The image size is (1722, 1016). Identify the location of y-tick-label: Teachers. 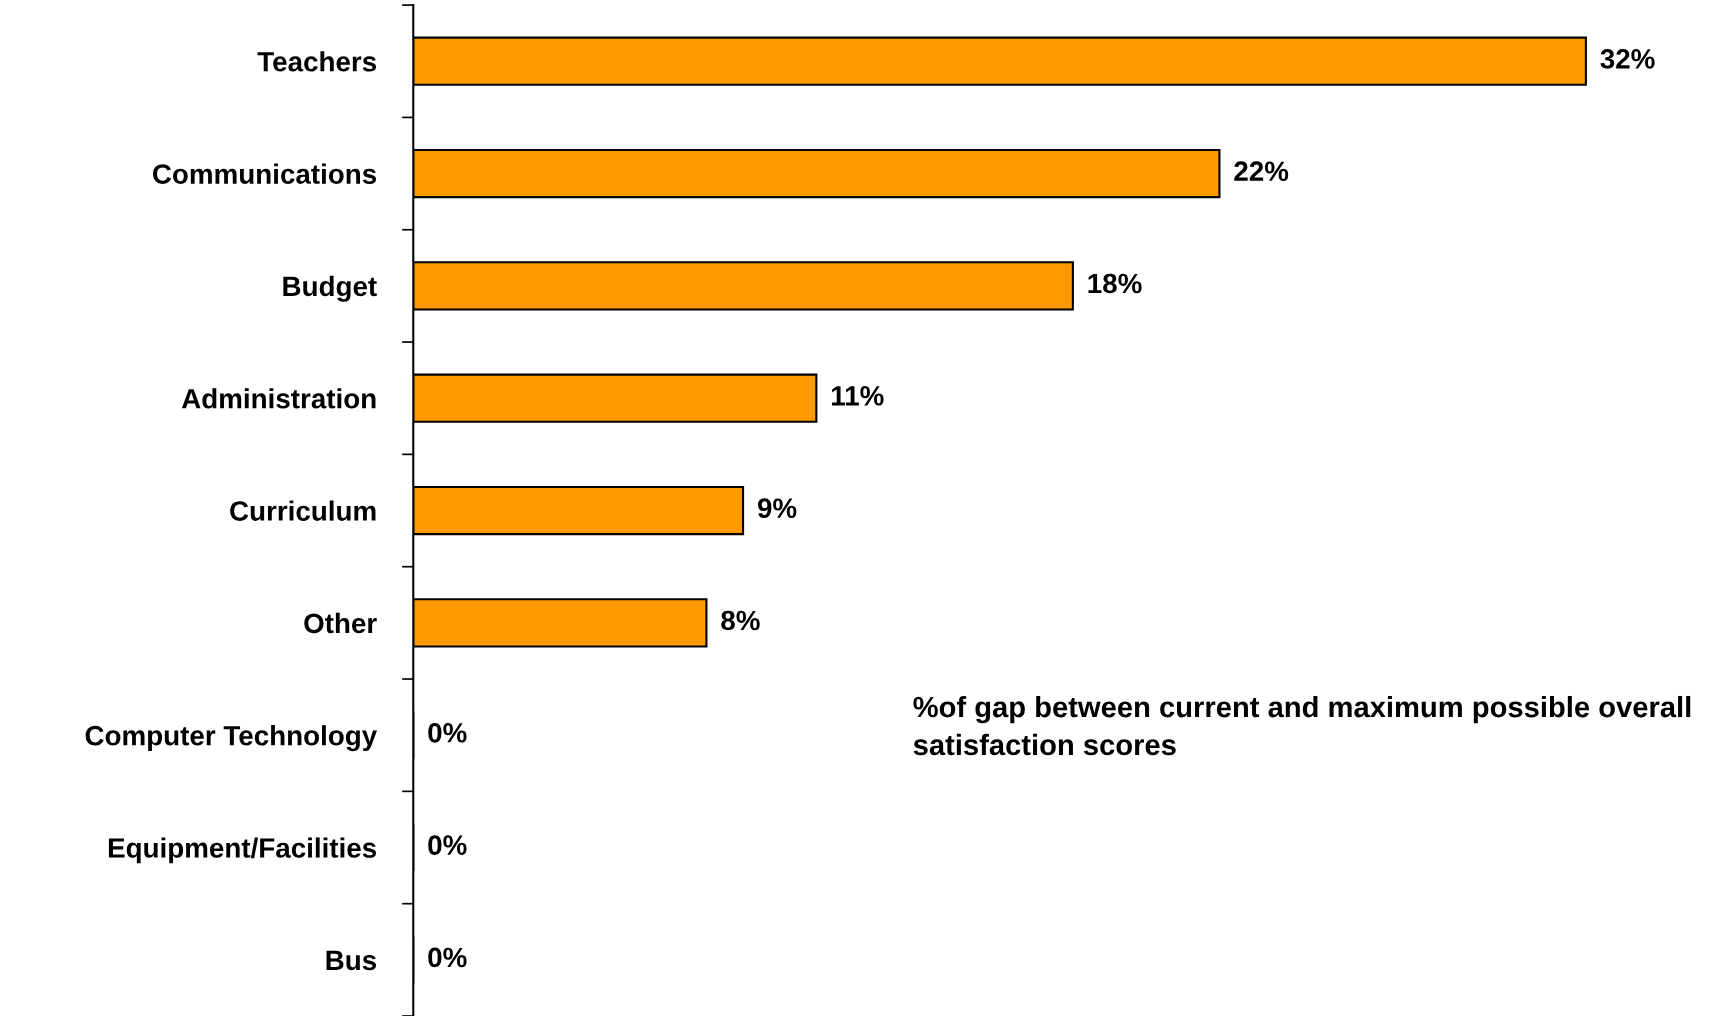
(317, 61).